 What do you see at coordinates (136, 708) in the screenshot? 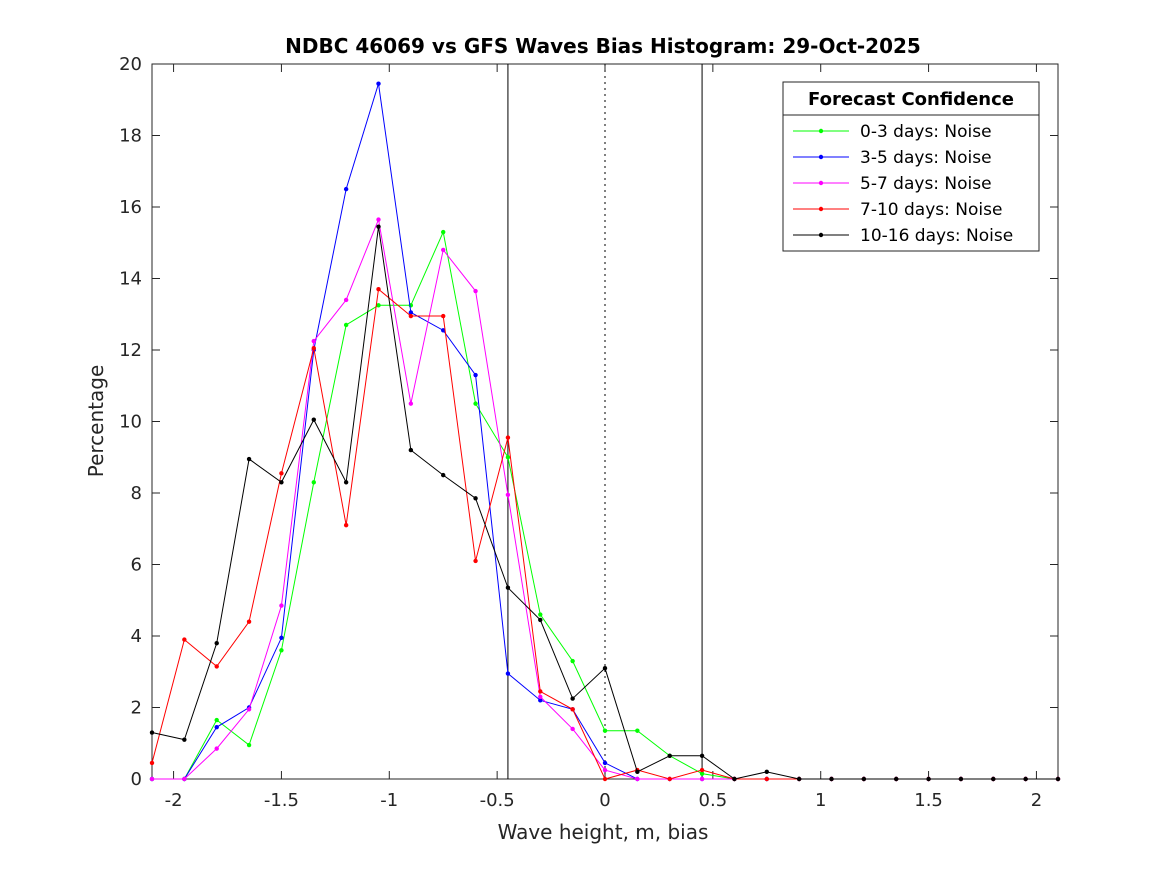
I see `y-tick-label: 2` at bounding box center [136, 708].